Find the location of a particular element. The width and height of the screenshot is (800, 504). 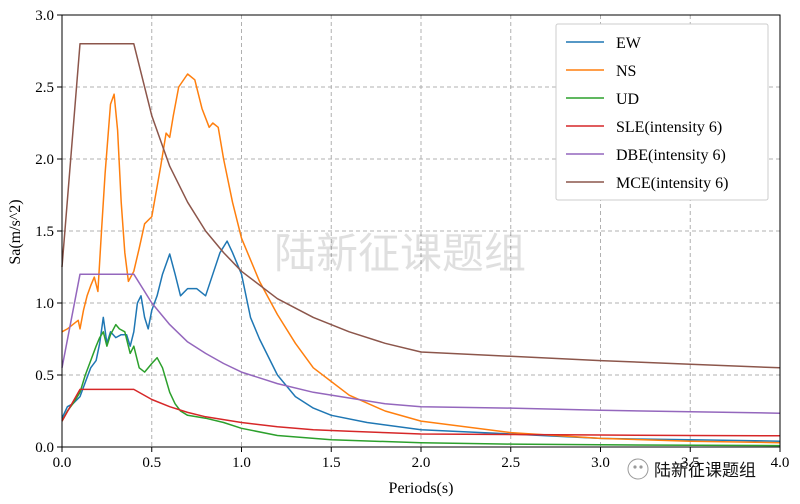

watermark-text: 陆新征课题组 is located at coordinates (400, 253).